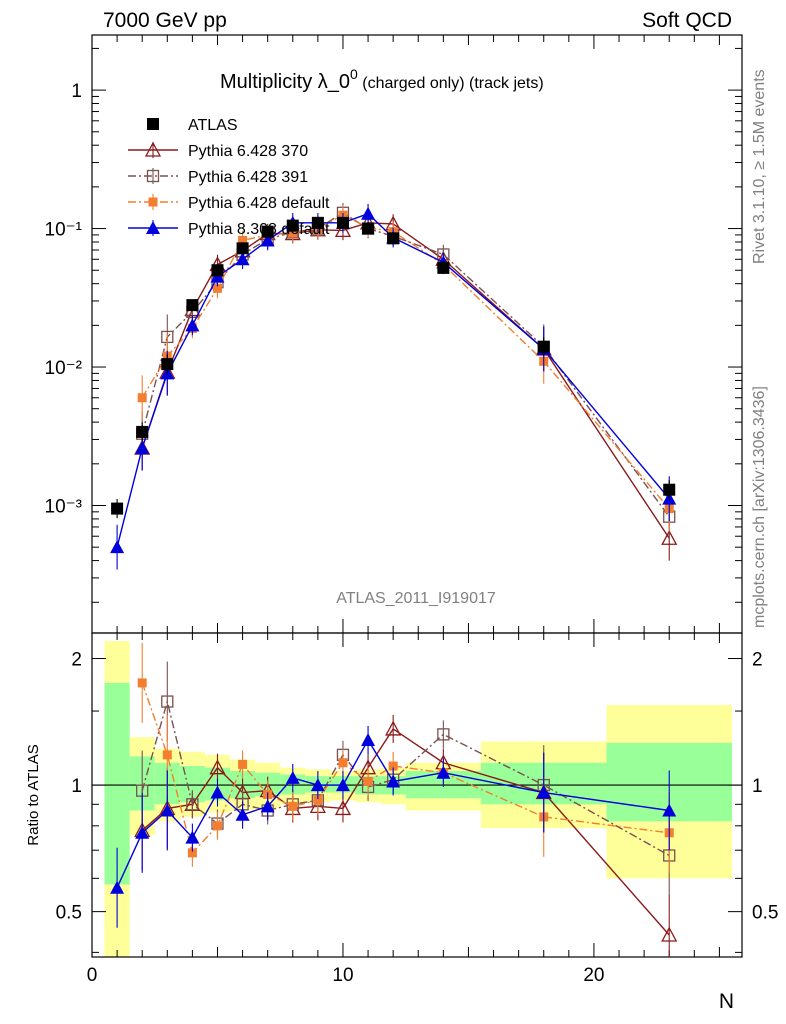 The width and height of the screenshot is (786, 1024). Describe the element at coordinates (76, 660) in the screenshot. I see `ratio-y-tick-label: 2` at that location.